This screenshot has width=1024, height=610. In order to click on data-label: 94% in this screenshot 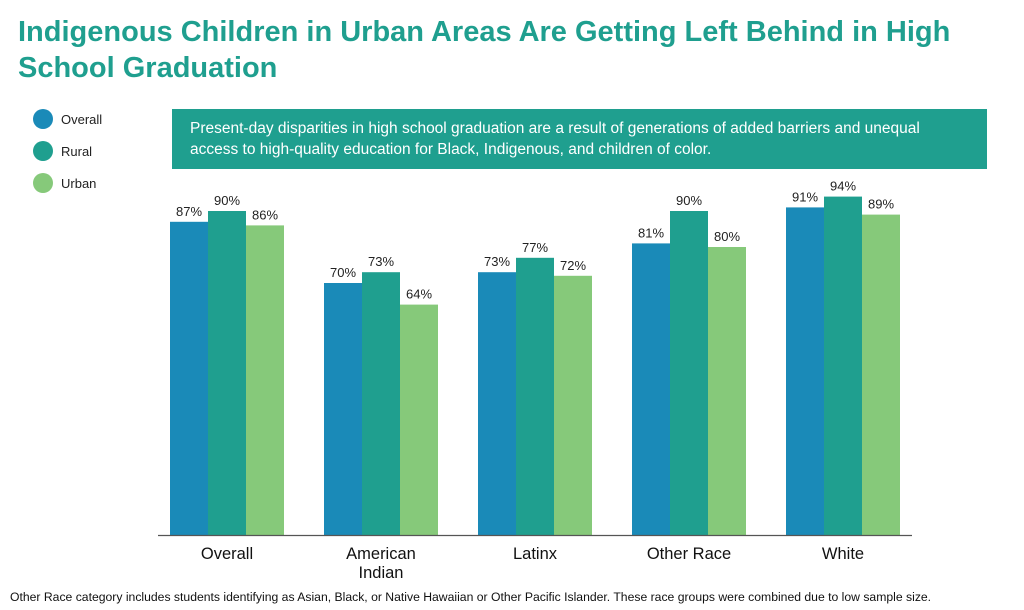, I will do `click(843, 186)`.